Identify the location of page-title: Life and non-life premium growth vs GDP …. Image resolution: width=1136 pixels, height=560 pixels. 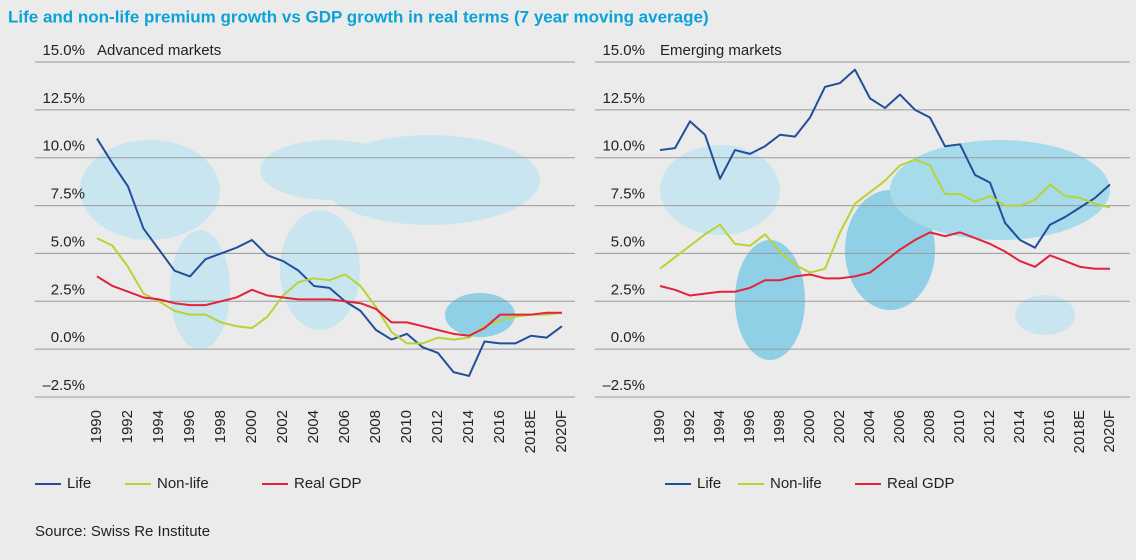
(358, 16).